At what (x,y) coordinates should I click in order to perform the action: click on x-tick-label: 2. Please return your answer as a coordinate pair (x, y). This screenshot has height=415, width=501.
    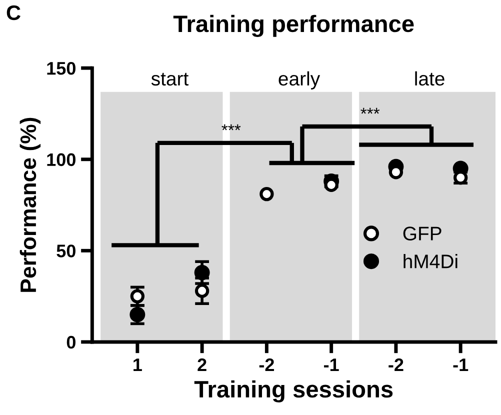
    Looking at the image, I should click on (202, 365).